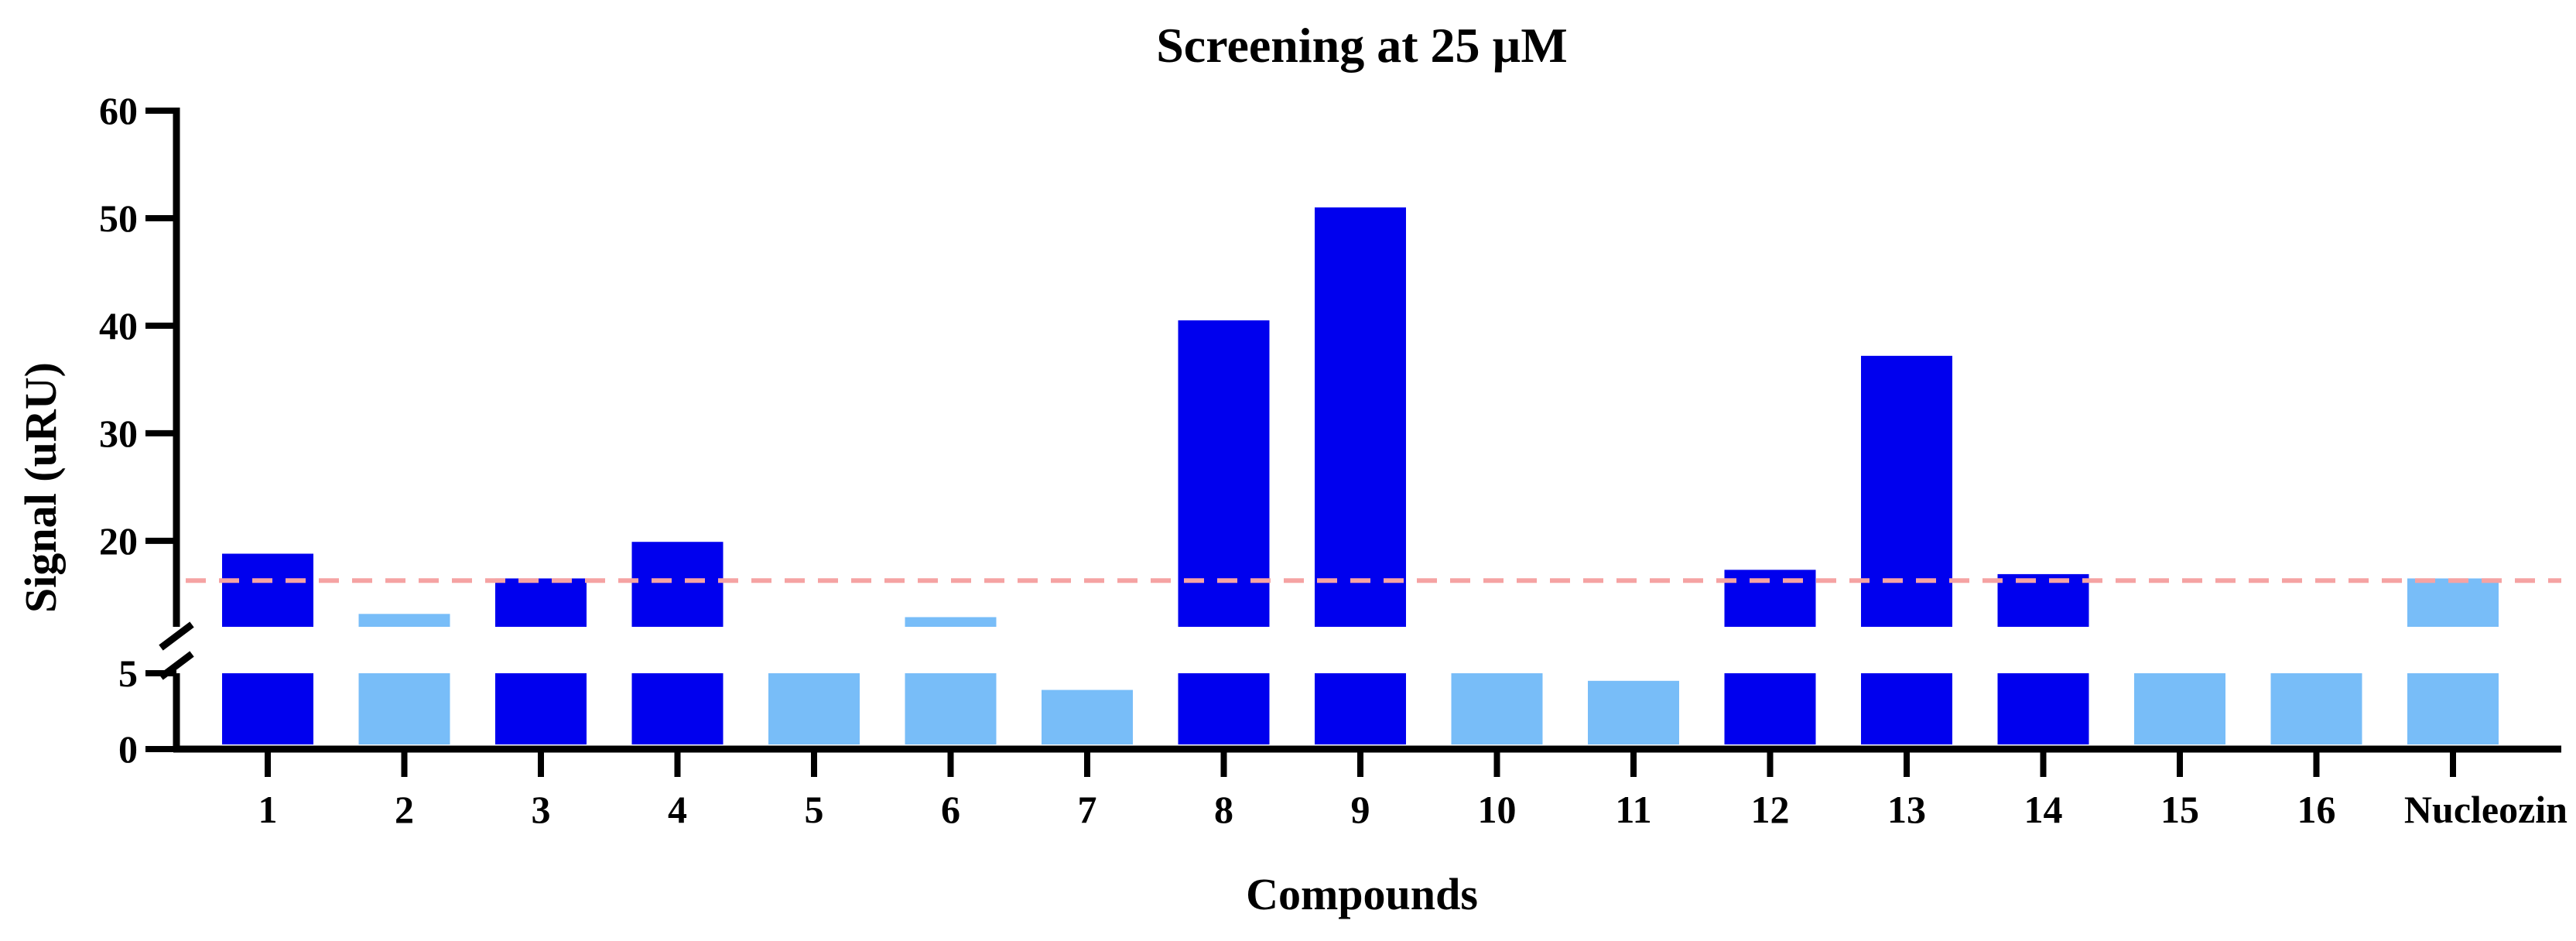 This screenshot has height=941, width=2576. I want to click on y-tick-label-5: 5, so click(128, 673).